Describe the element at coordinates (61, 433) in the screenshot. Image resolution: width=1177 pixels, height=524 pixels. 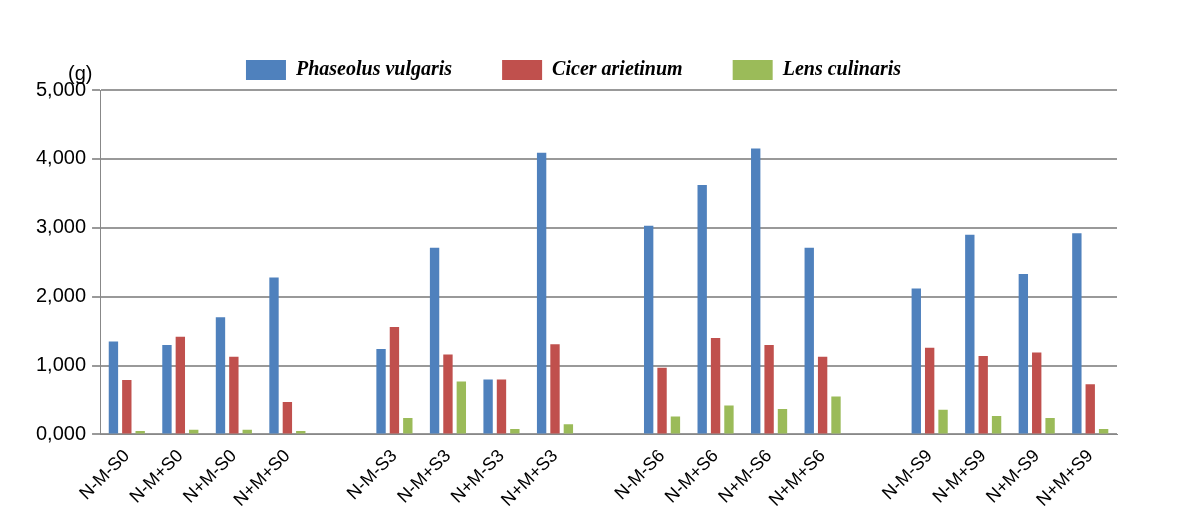
I see `y-tick-label: 0,000` at that location.